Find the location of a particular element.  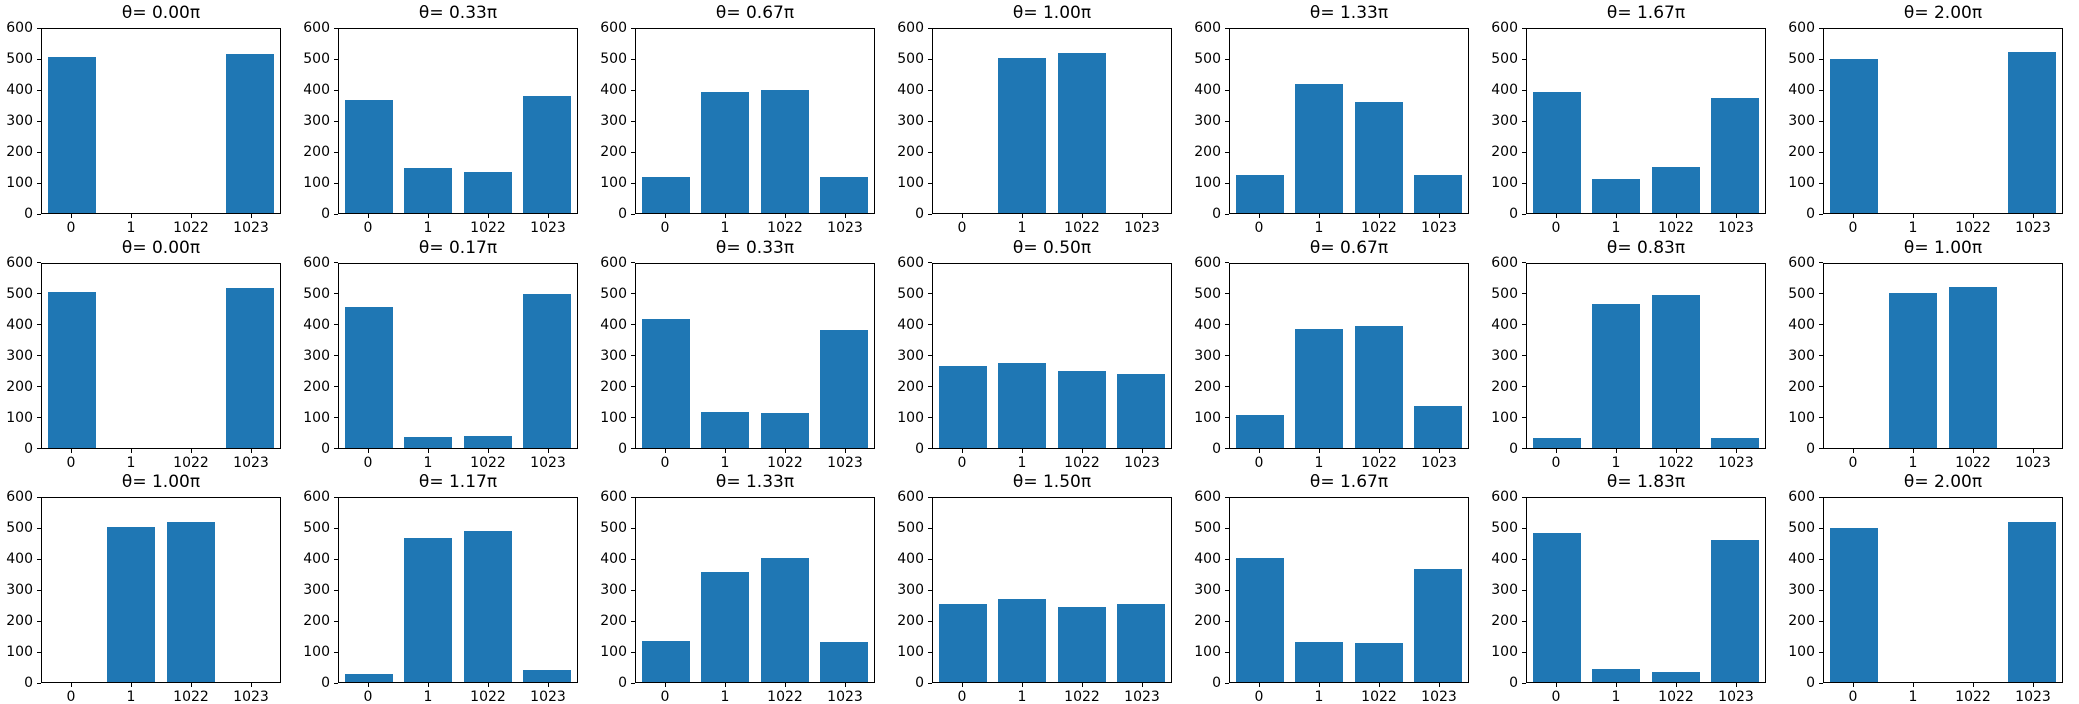

subplot-r3c6: θ= 1.83π 0 100 200 300 400 500 600 0 1 1022 1023 is located at coordinates (1633, 586).